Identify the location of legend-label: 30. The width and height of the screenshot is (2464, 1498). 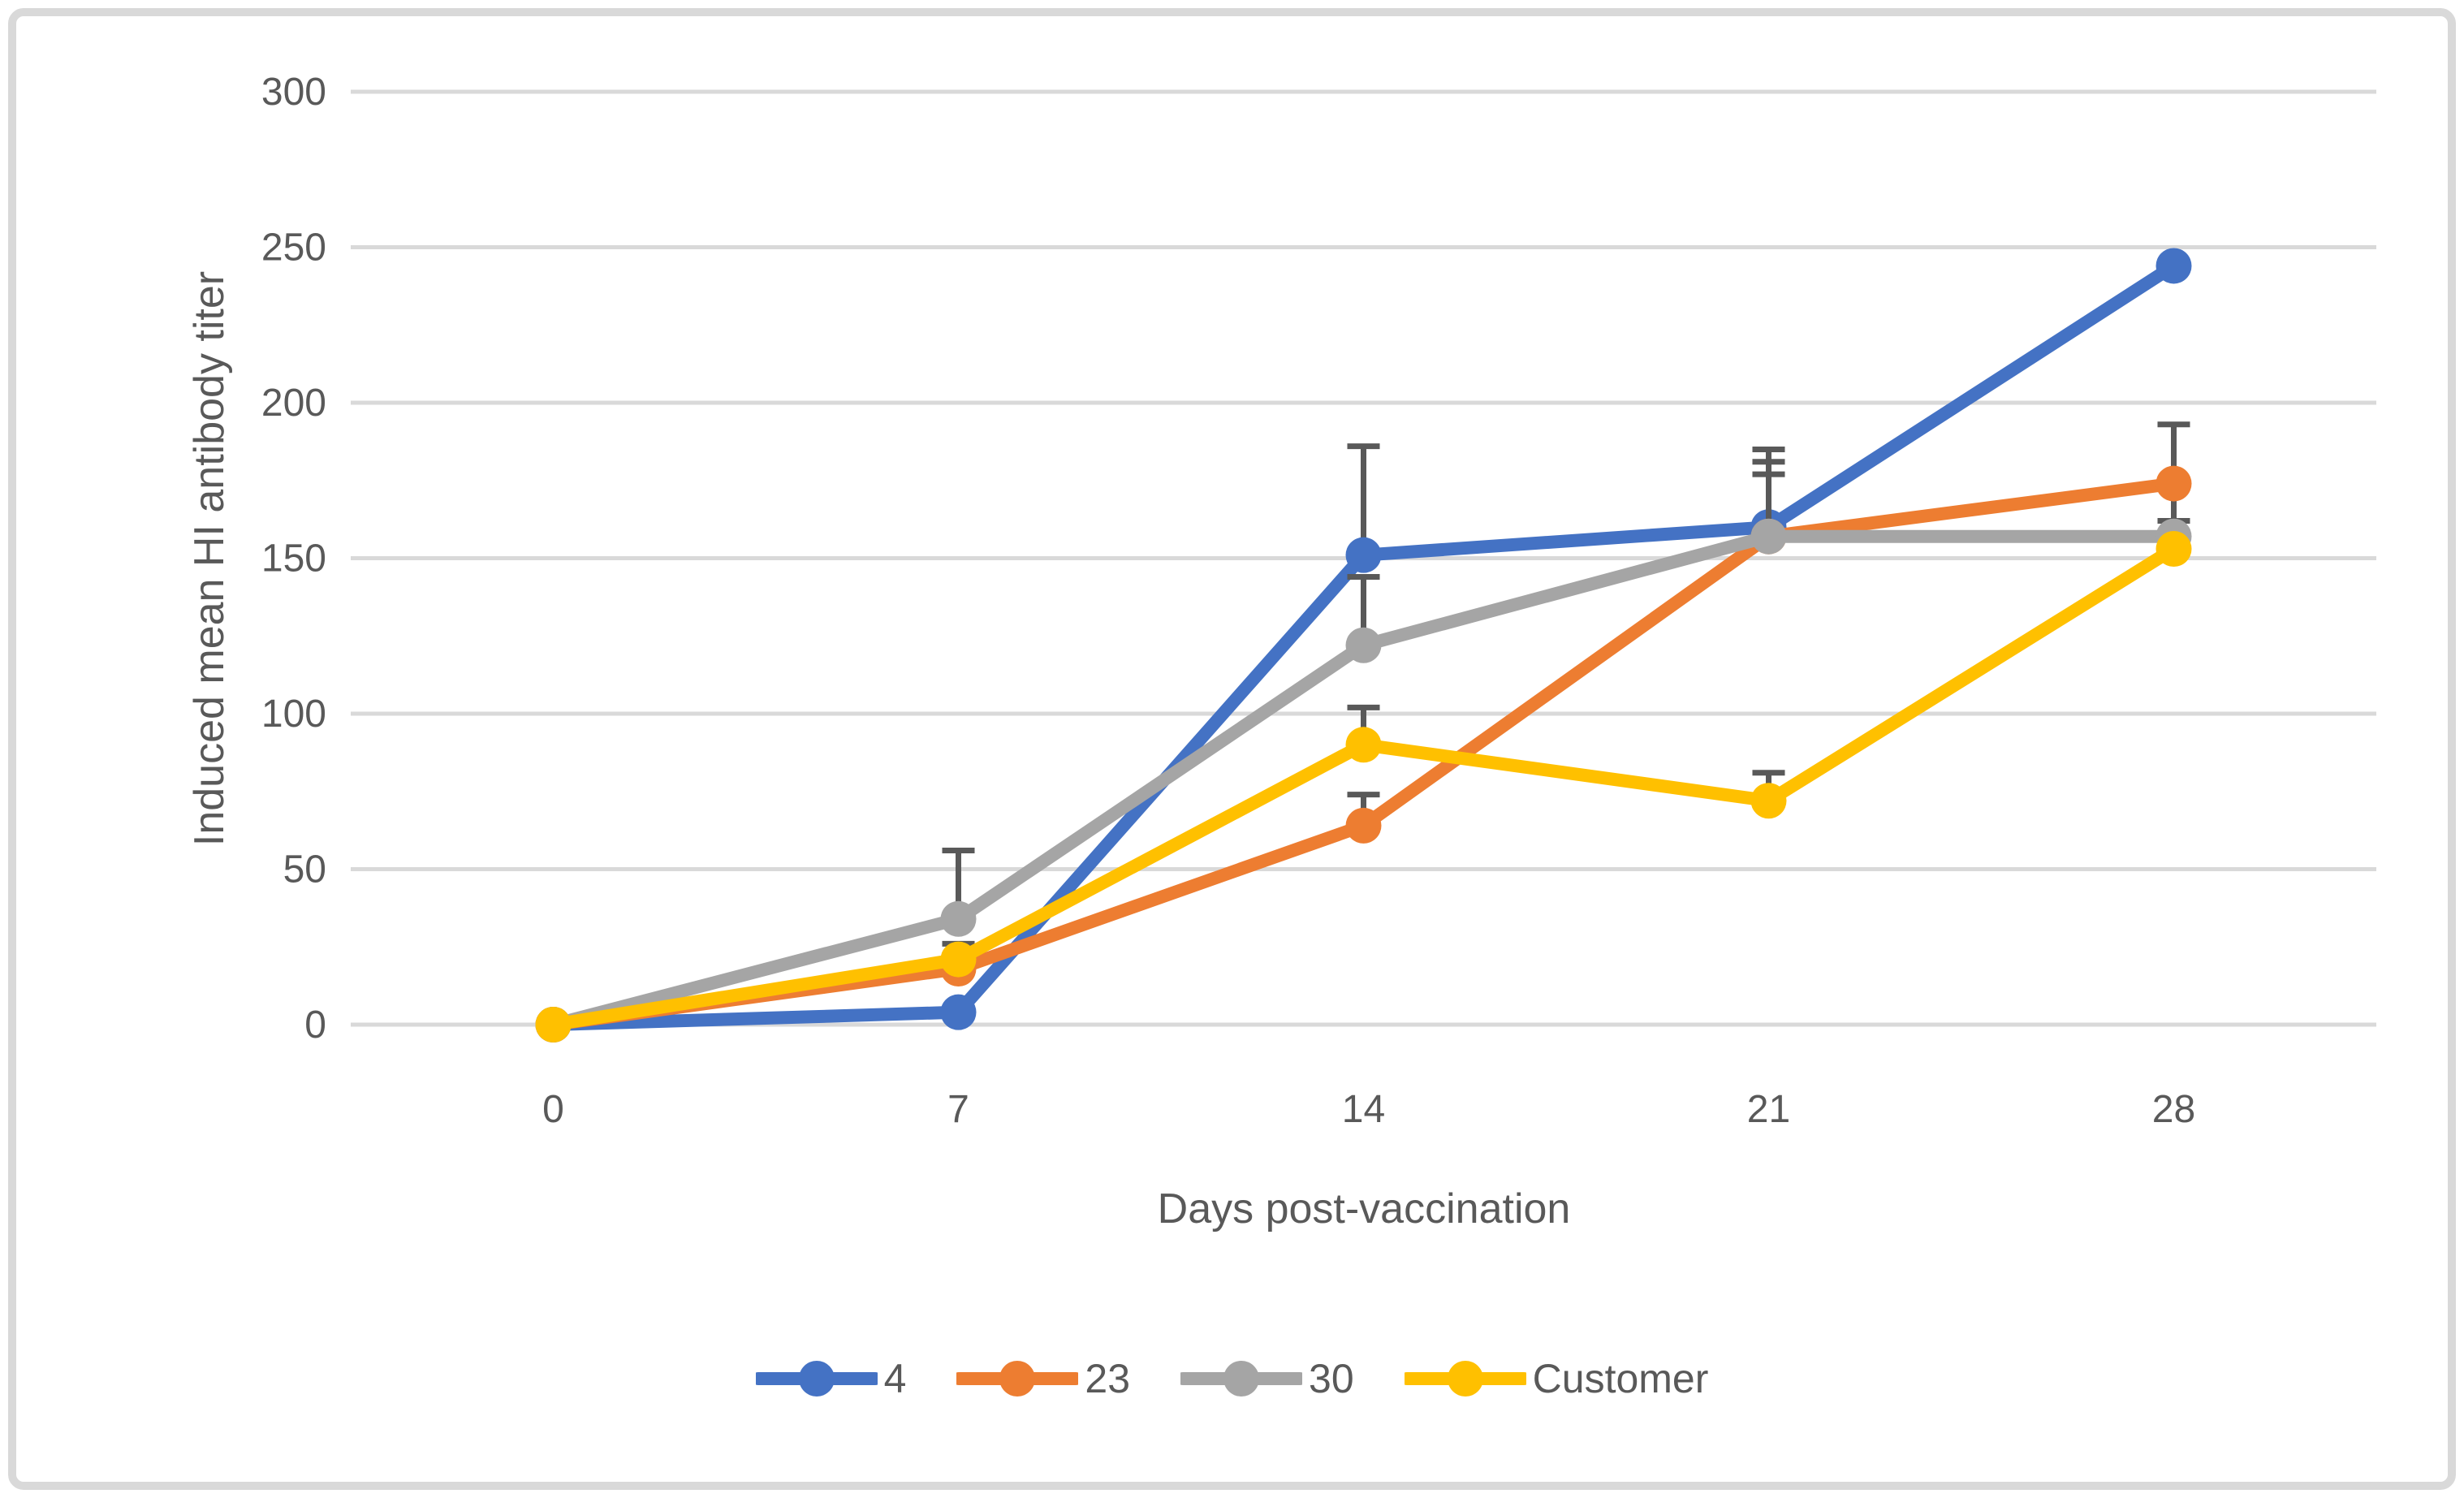
(1331, 1378).